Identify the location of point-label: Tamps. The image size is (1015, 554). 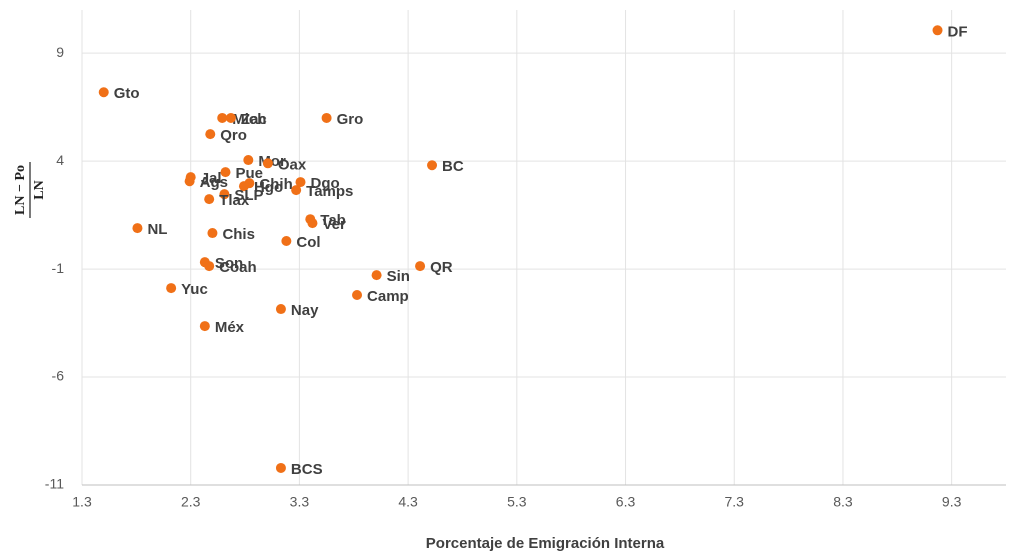
(329, 191).